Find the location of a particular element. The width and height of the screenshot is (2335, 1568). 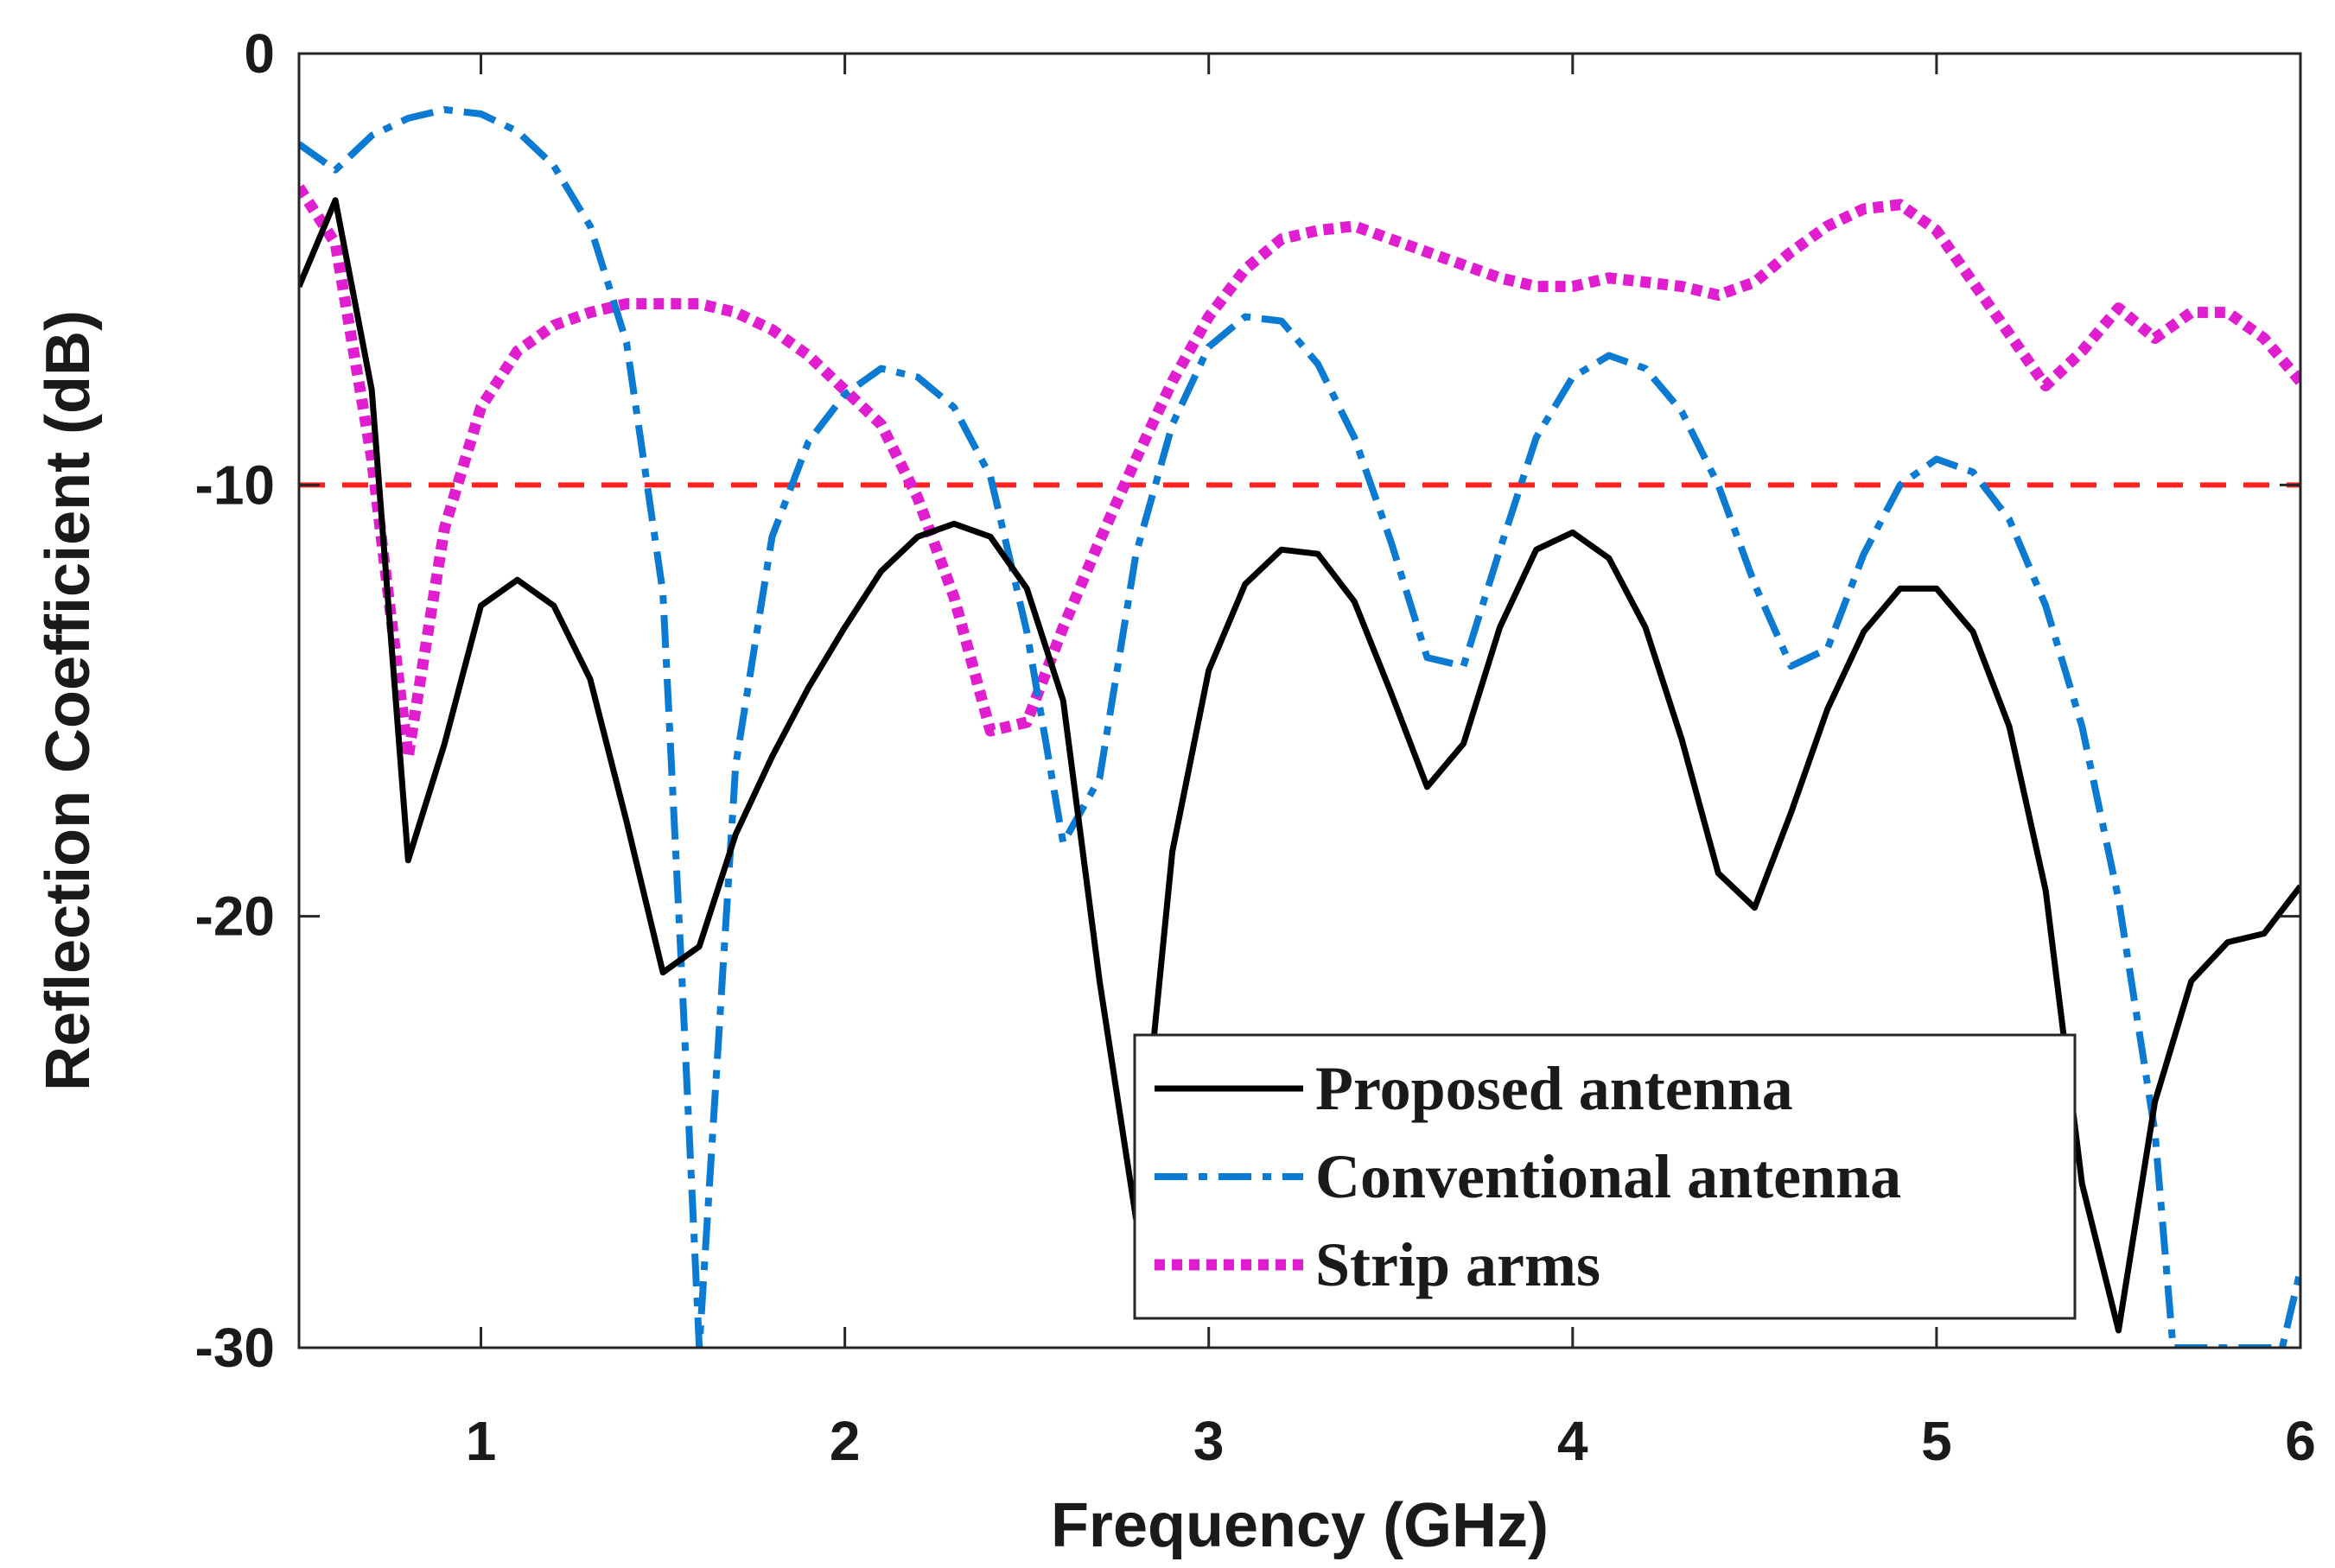

x-tick-label: 2 is located at coordinates (845, 1441).